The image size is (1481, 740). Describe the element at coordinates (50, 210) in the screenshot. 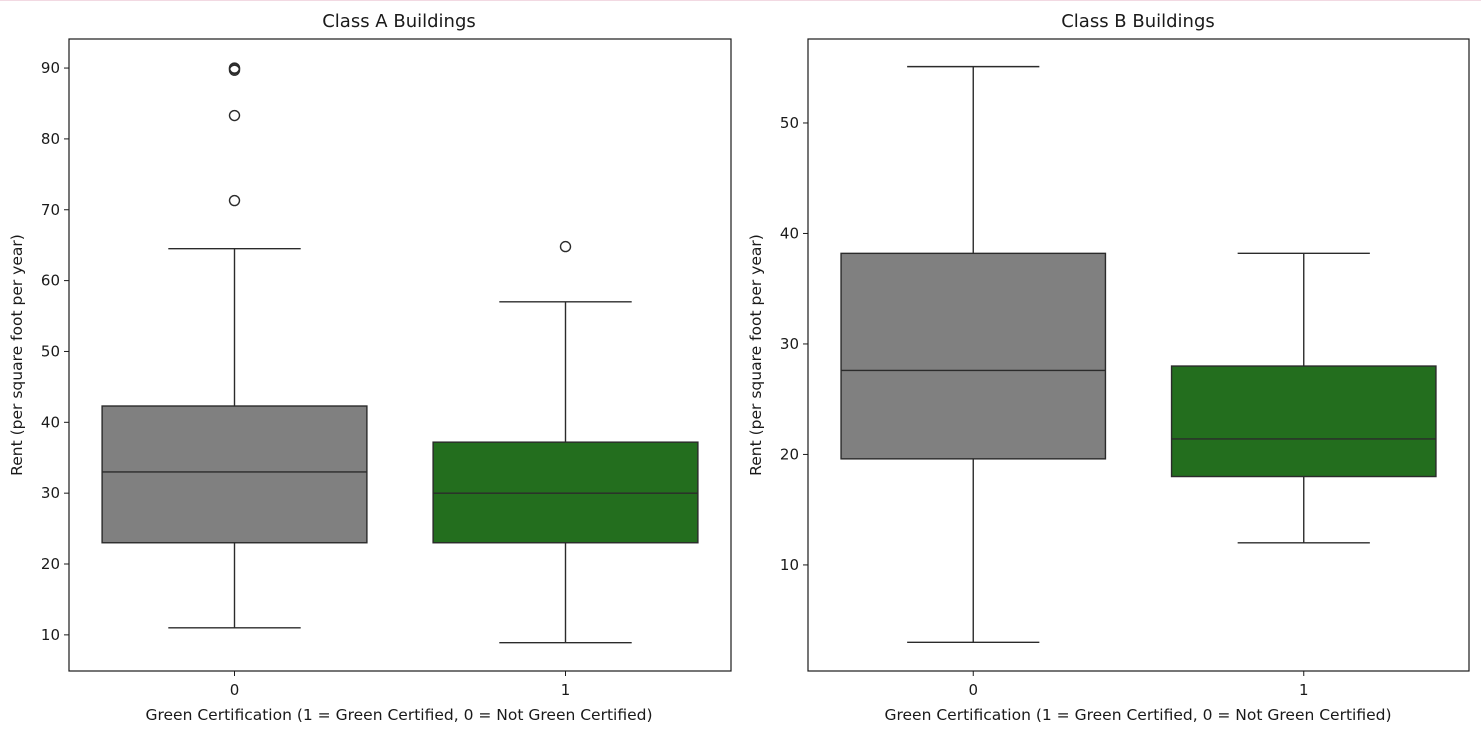

I see `y-tick-label: 70` at that location.